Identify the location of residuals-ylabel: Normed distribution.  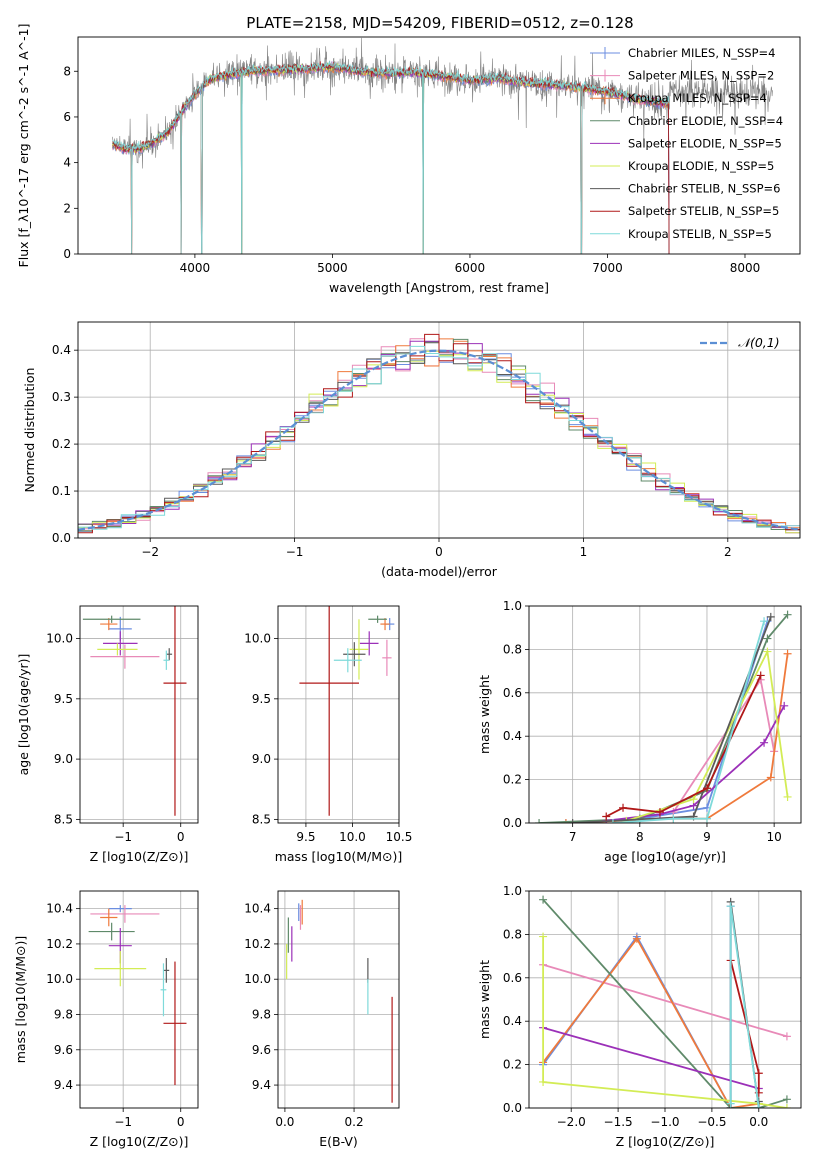
(29, 430).